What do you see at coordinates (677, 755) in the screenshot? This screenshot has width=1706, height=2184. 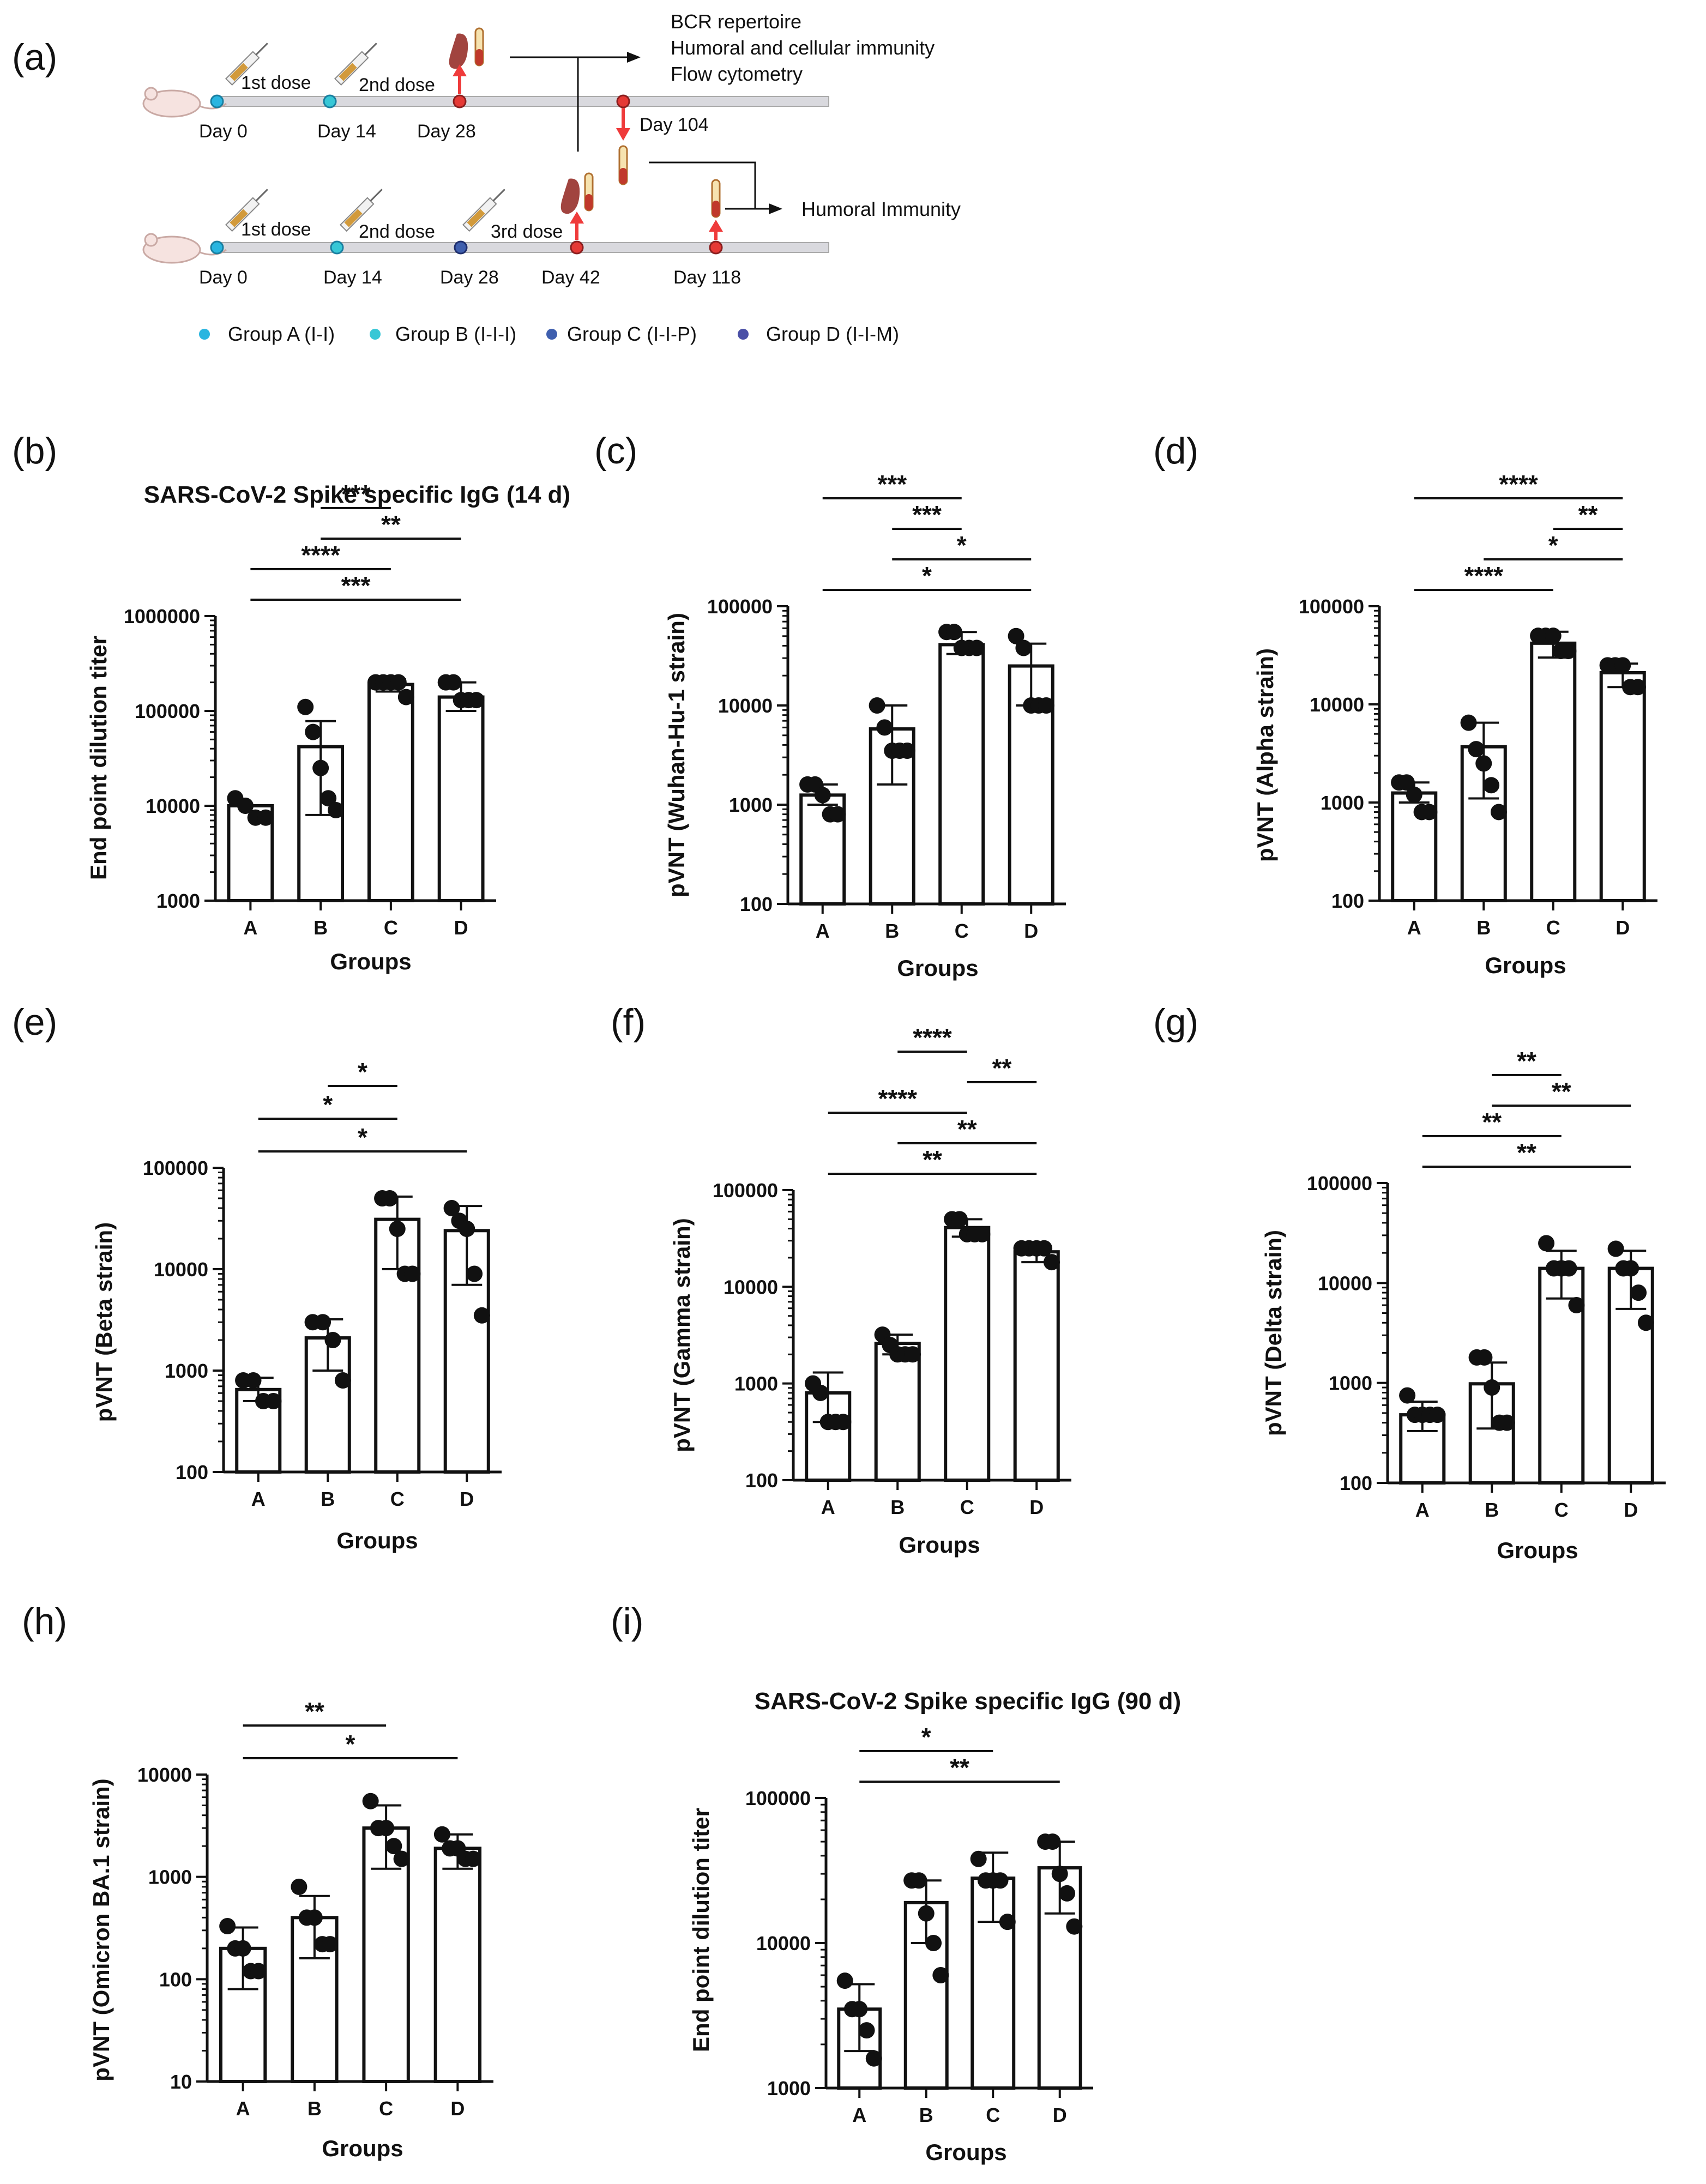 I see `y-axis-label: pVNT (Wuhan-Hu-1 strain)` at bounding box center [677, 755].